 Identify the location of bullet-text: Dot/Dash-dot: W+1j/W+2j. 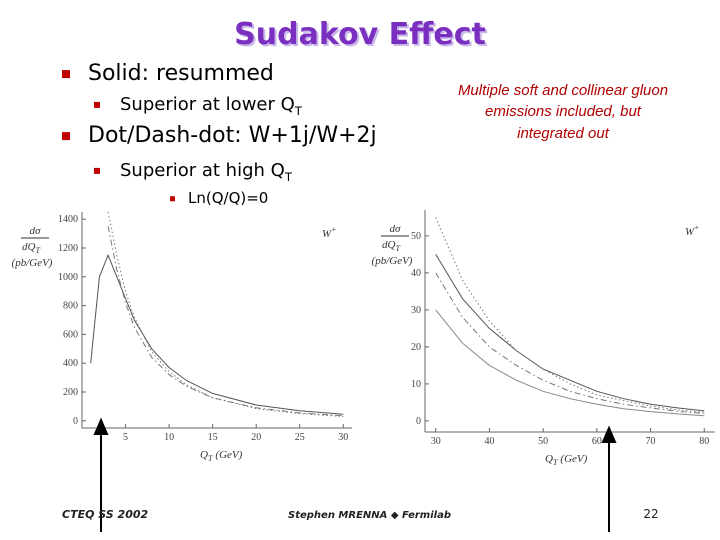
(232, 135).